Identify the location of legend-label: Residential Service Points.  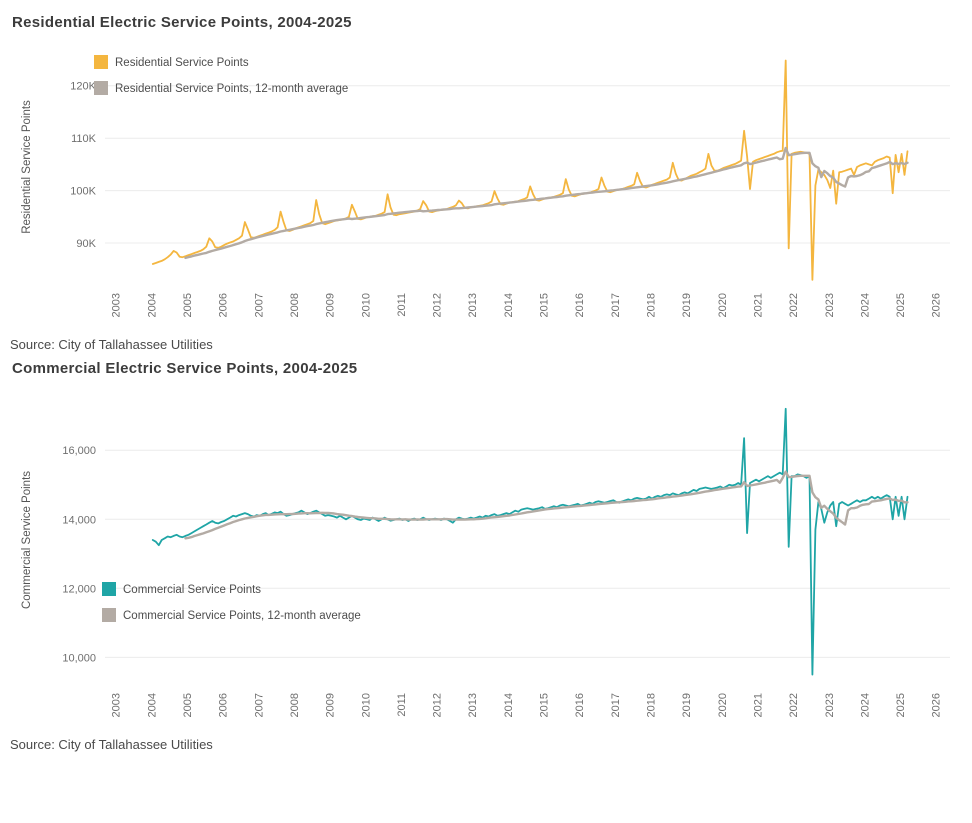
(182, 63).